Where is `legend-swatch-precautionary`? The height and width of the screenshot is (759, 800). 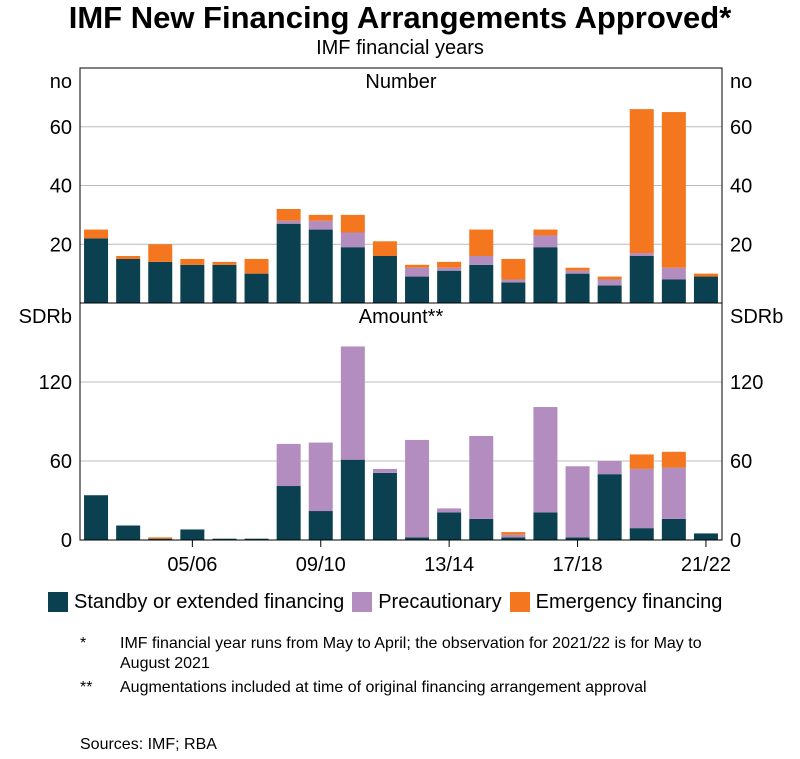
legend-swatch-precautionary is located at coordinates (362, 602).